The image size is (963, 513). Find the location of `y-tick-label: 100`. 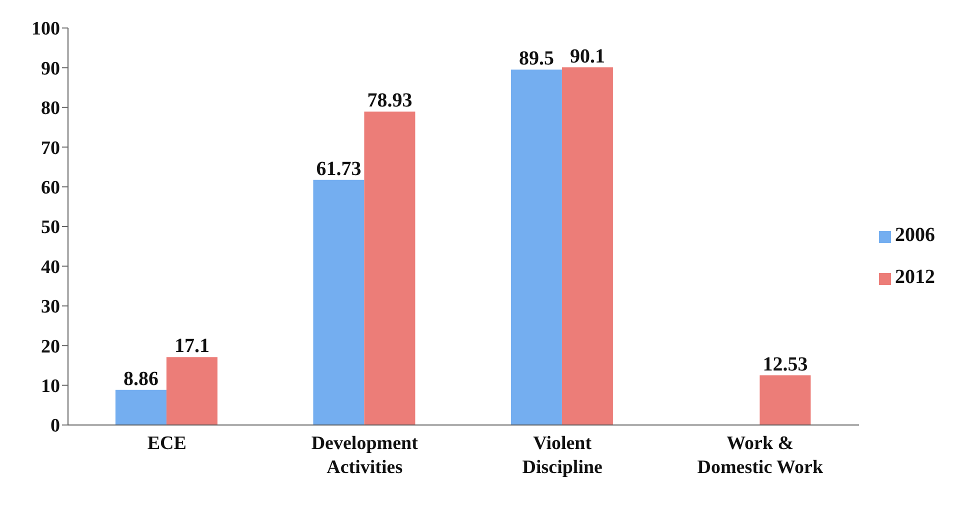

y-tick-label: 100 is located at coordinates (46, 29).